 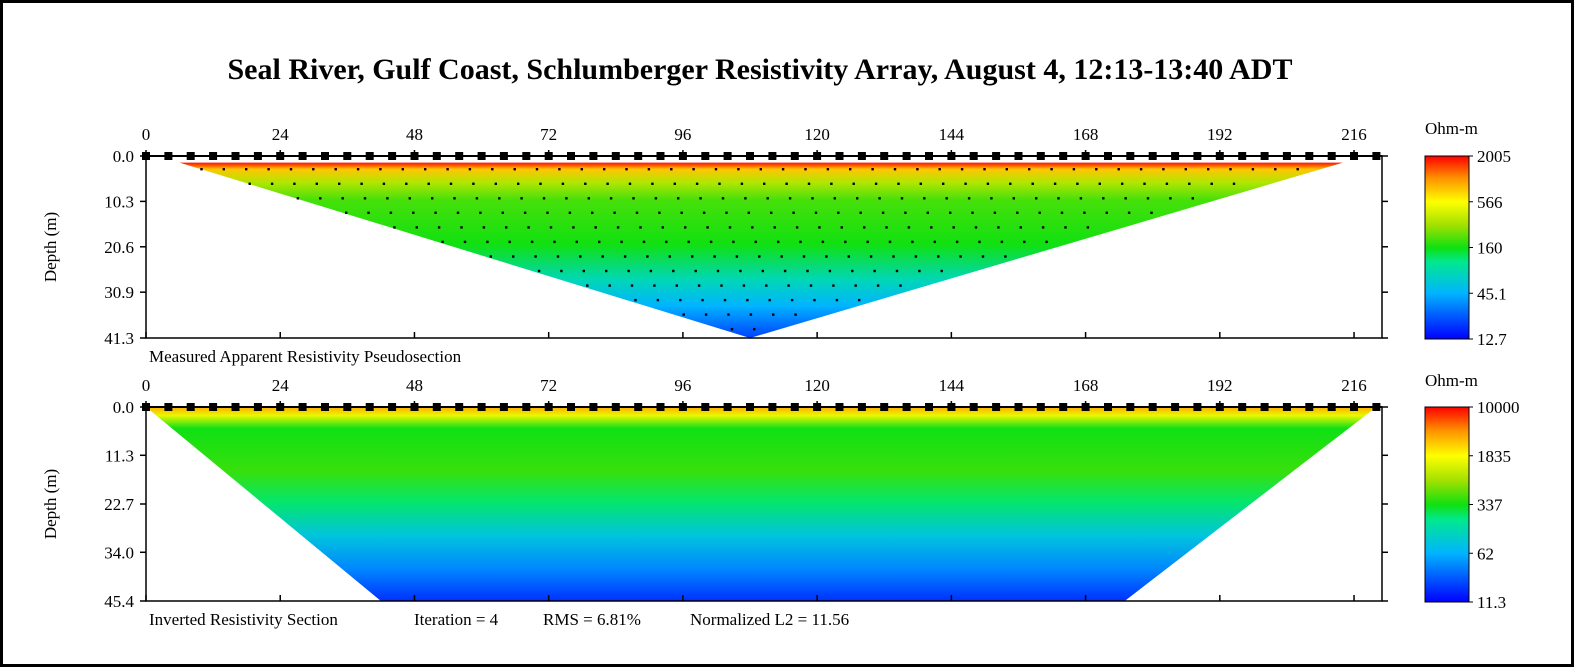 What do you see at coordinates (682, 385) in the screenshot?
I see `x-tick-label: 96` at bounding box center [682, 385].